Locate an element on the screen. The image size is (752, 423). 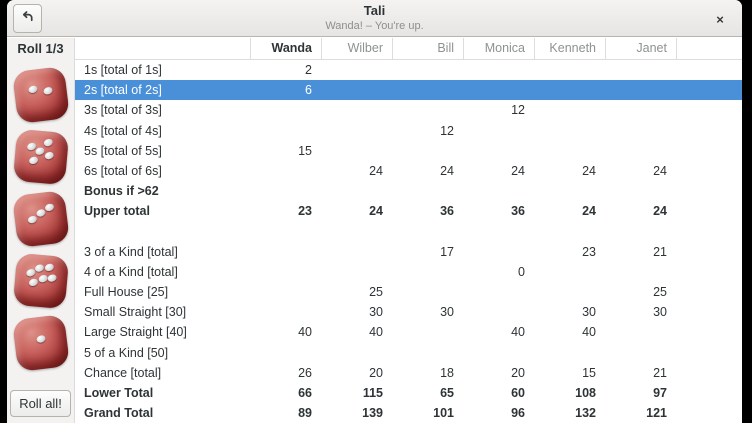
header-filler is located at coordinates (709, 48).